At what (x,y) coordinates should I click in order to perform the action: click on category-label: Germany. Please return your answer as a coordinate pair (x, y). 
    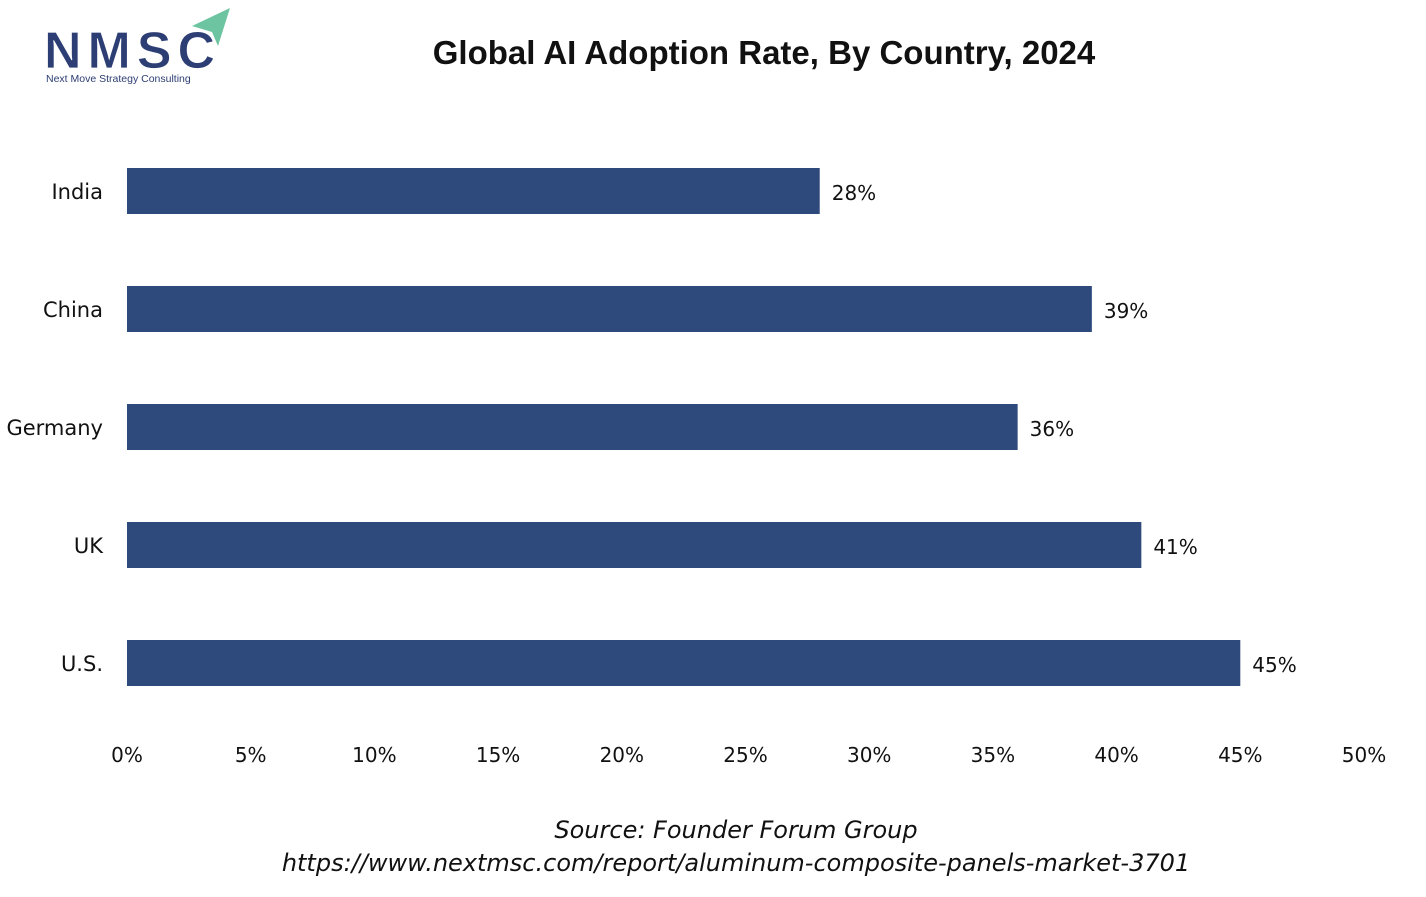
    Looking at the image, I should click on (54, 428).